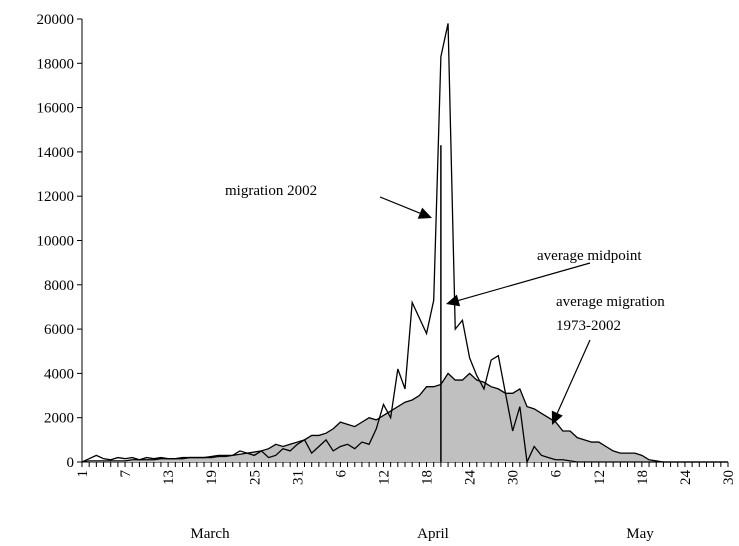  I want to click on x-tick-label: 19, so click(212, 477).